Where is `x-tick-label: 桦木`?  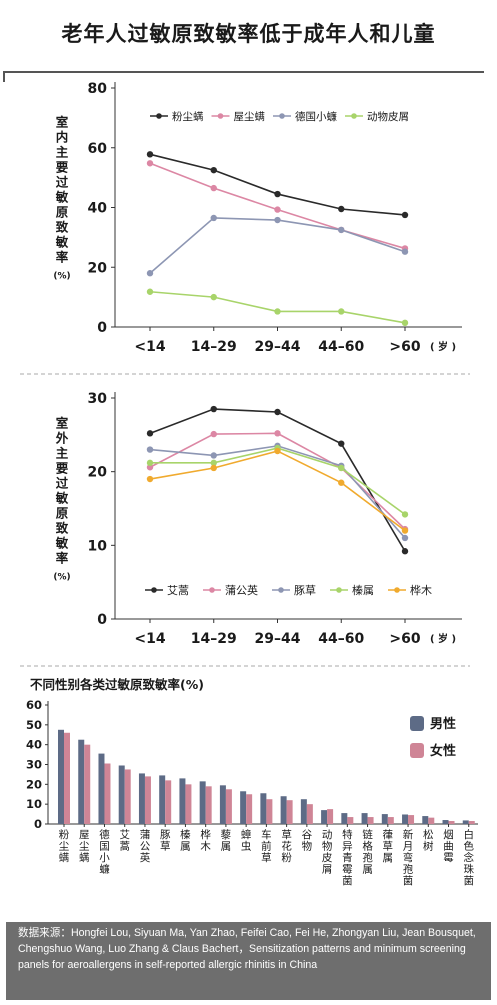 x-tick-label: 桦木 is located at coordinates (205, 840).